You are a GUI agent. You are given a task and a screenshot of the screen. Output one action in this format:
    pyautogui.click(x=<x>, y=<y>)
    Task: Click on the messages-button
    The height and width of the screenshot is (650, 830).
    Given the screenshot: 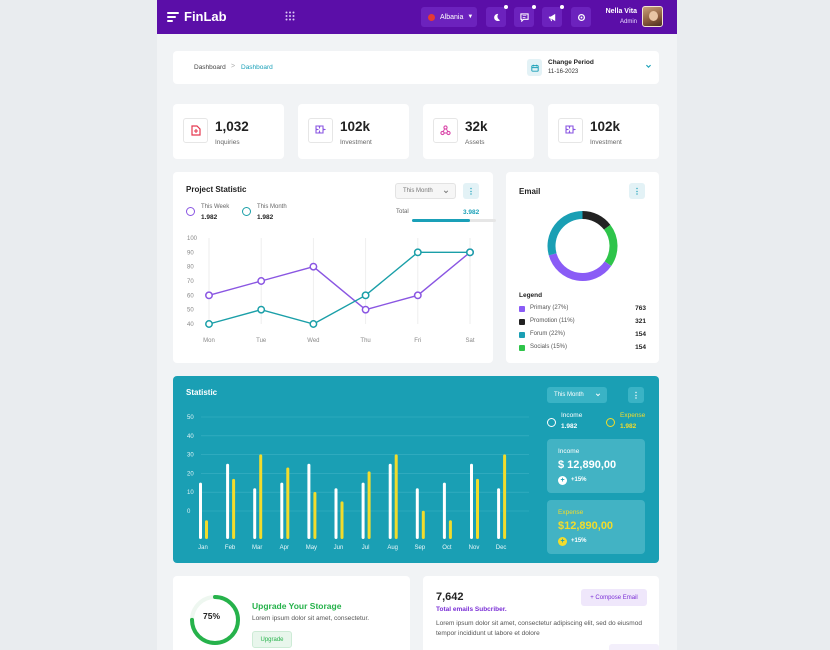 What is the action you would take?
    pyautogui.click(x=525, y=16)
    